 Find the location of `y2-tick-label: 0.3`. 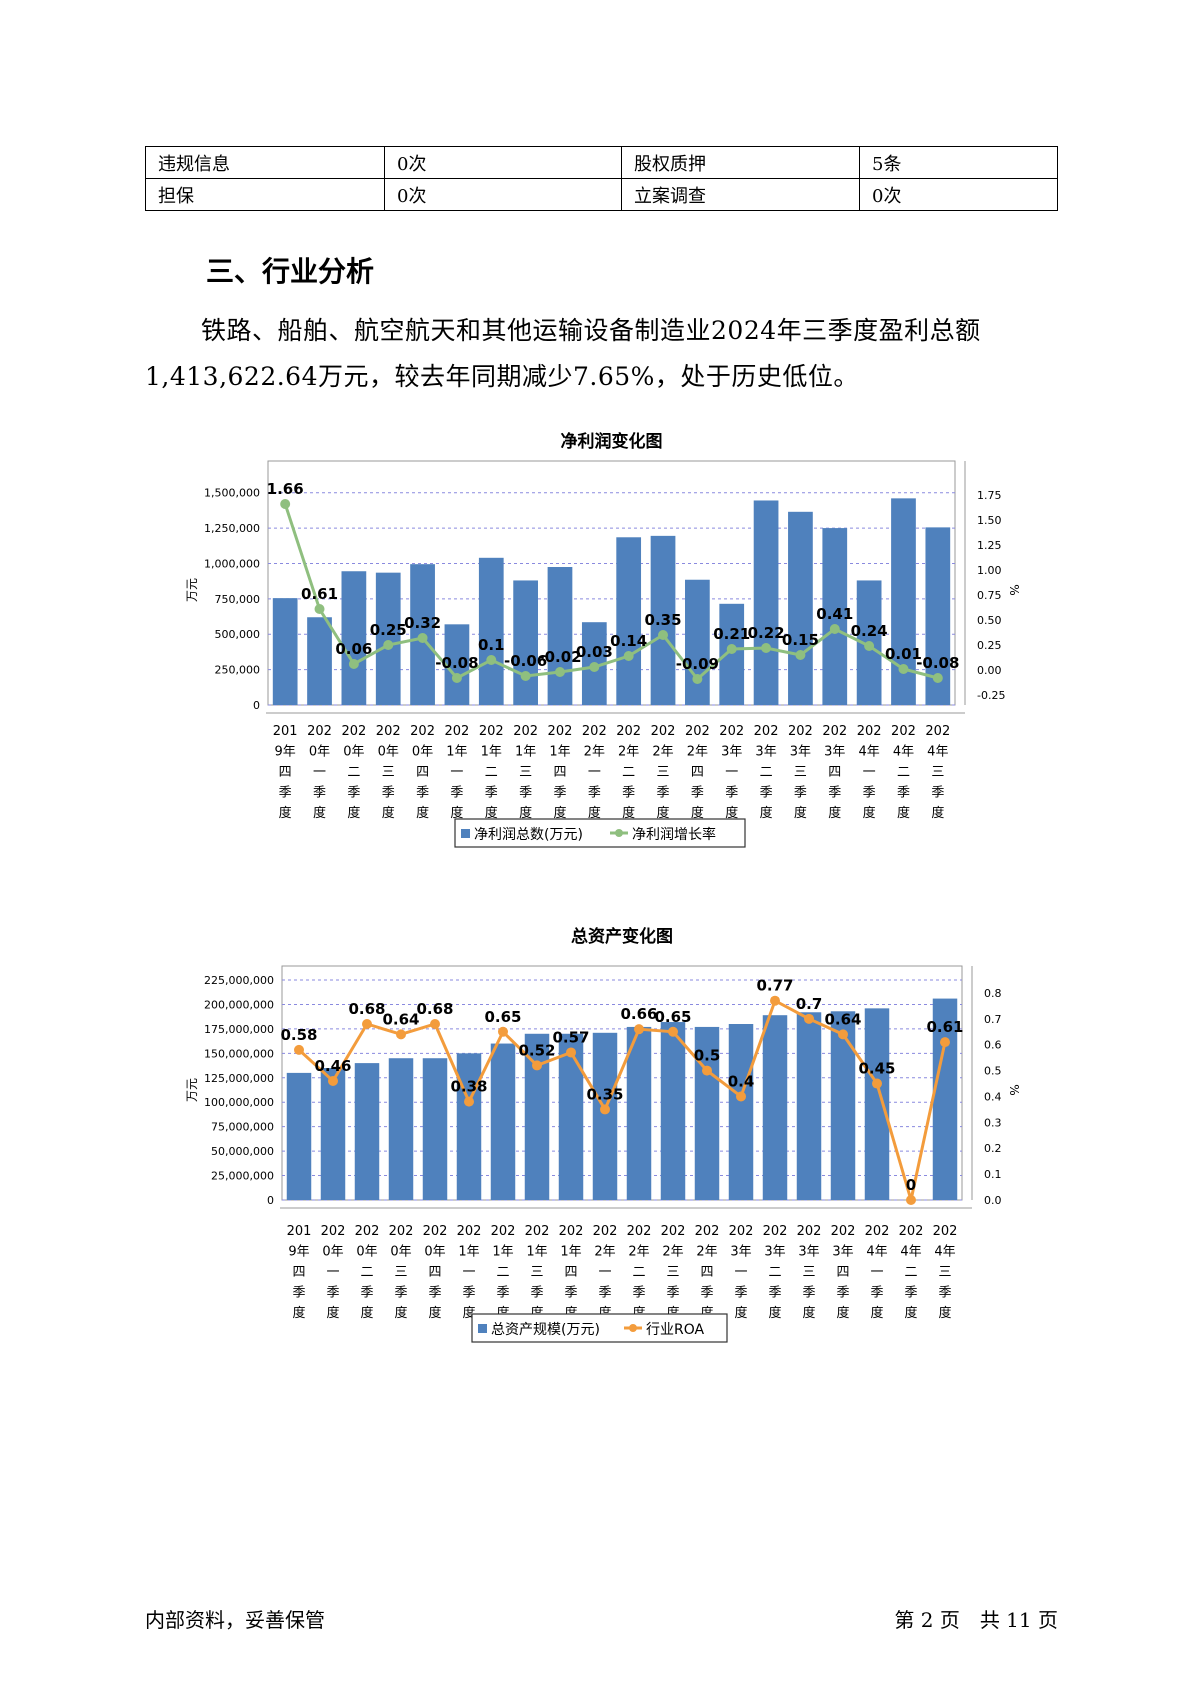

y2-tick-label: 0.3 is located at coordinates (993, 1122).